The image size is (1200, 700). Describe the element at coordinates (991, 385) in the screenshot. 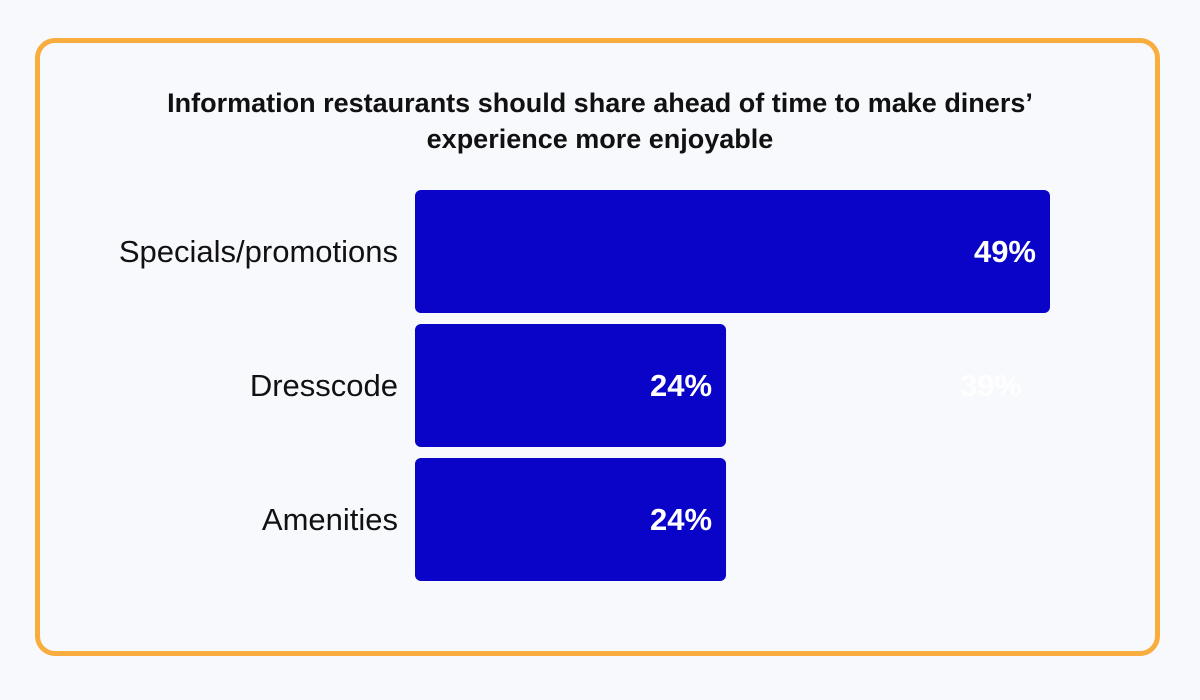

I see `extra-label-dresscode: 39%` at that location.